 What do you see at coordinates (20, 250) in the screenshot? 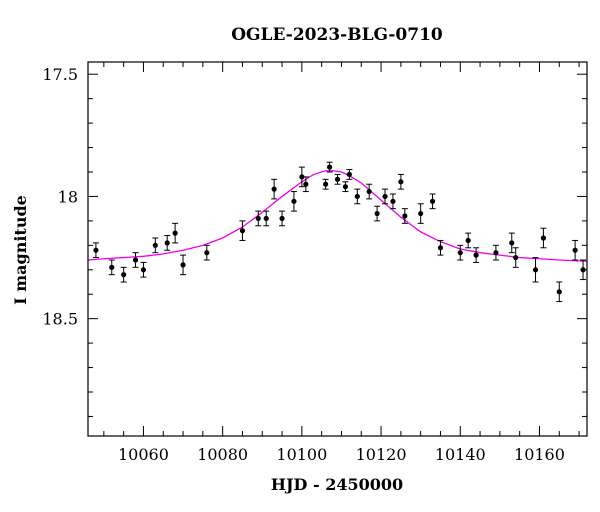
I see `y-axis-label: I magnitude` at bounding box center [20, 250].